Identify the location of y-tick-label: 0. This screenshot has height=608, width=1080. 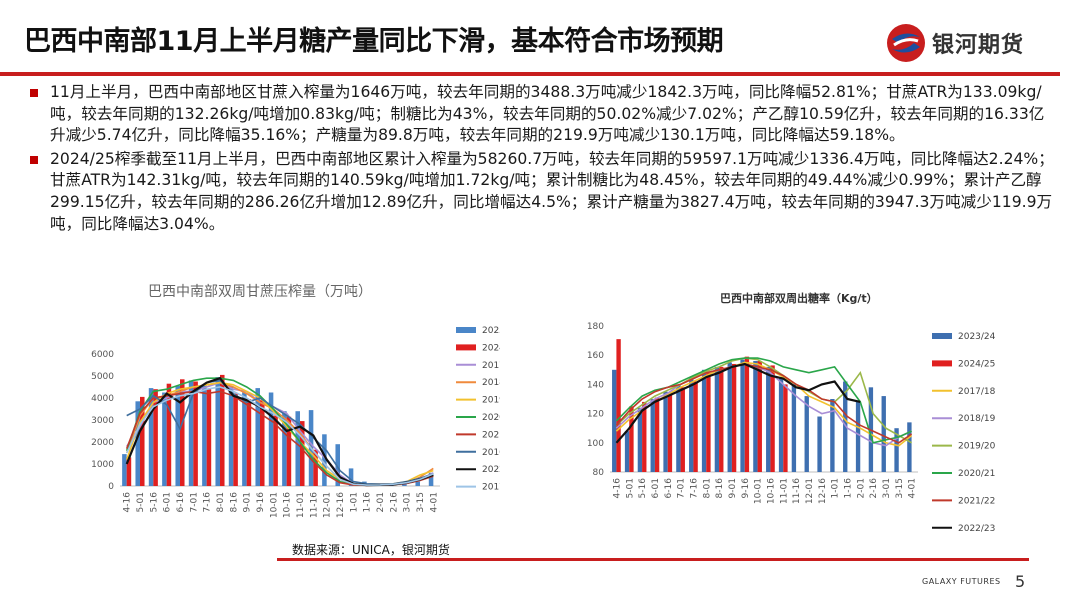
(111, 487).